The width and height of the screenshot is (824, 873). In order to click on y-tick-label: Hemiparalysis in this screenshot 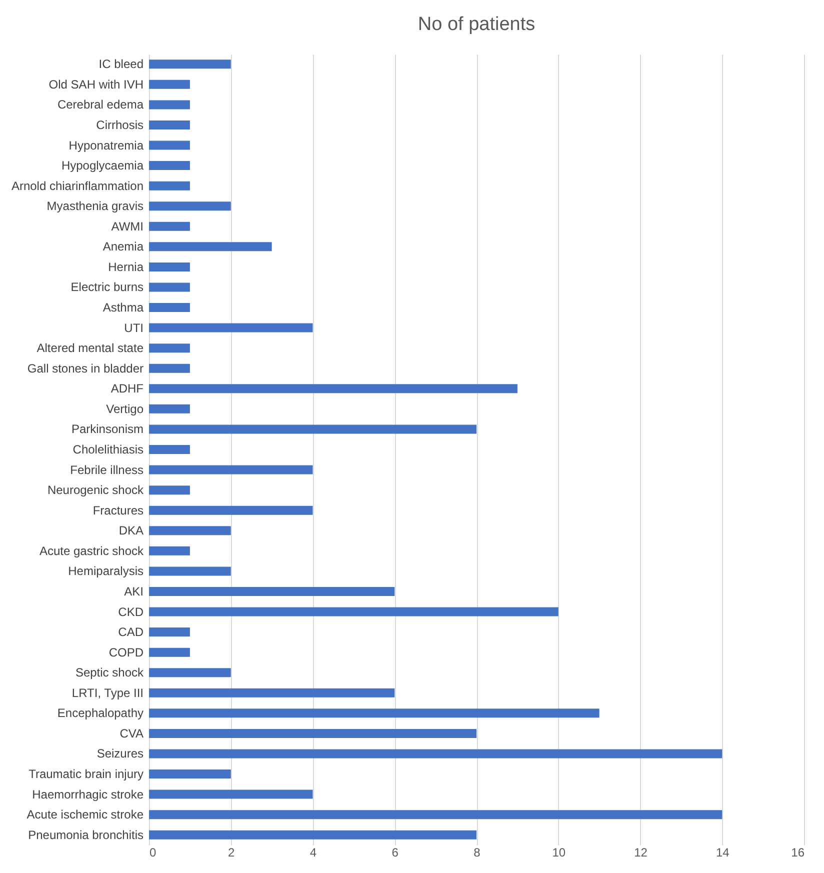, I will do `click(106, 571)`.